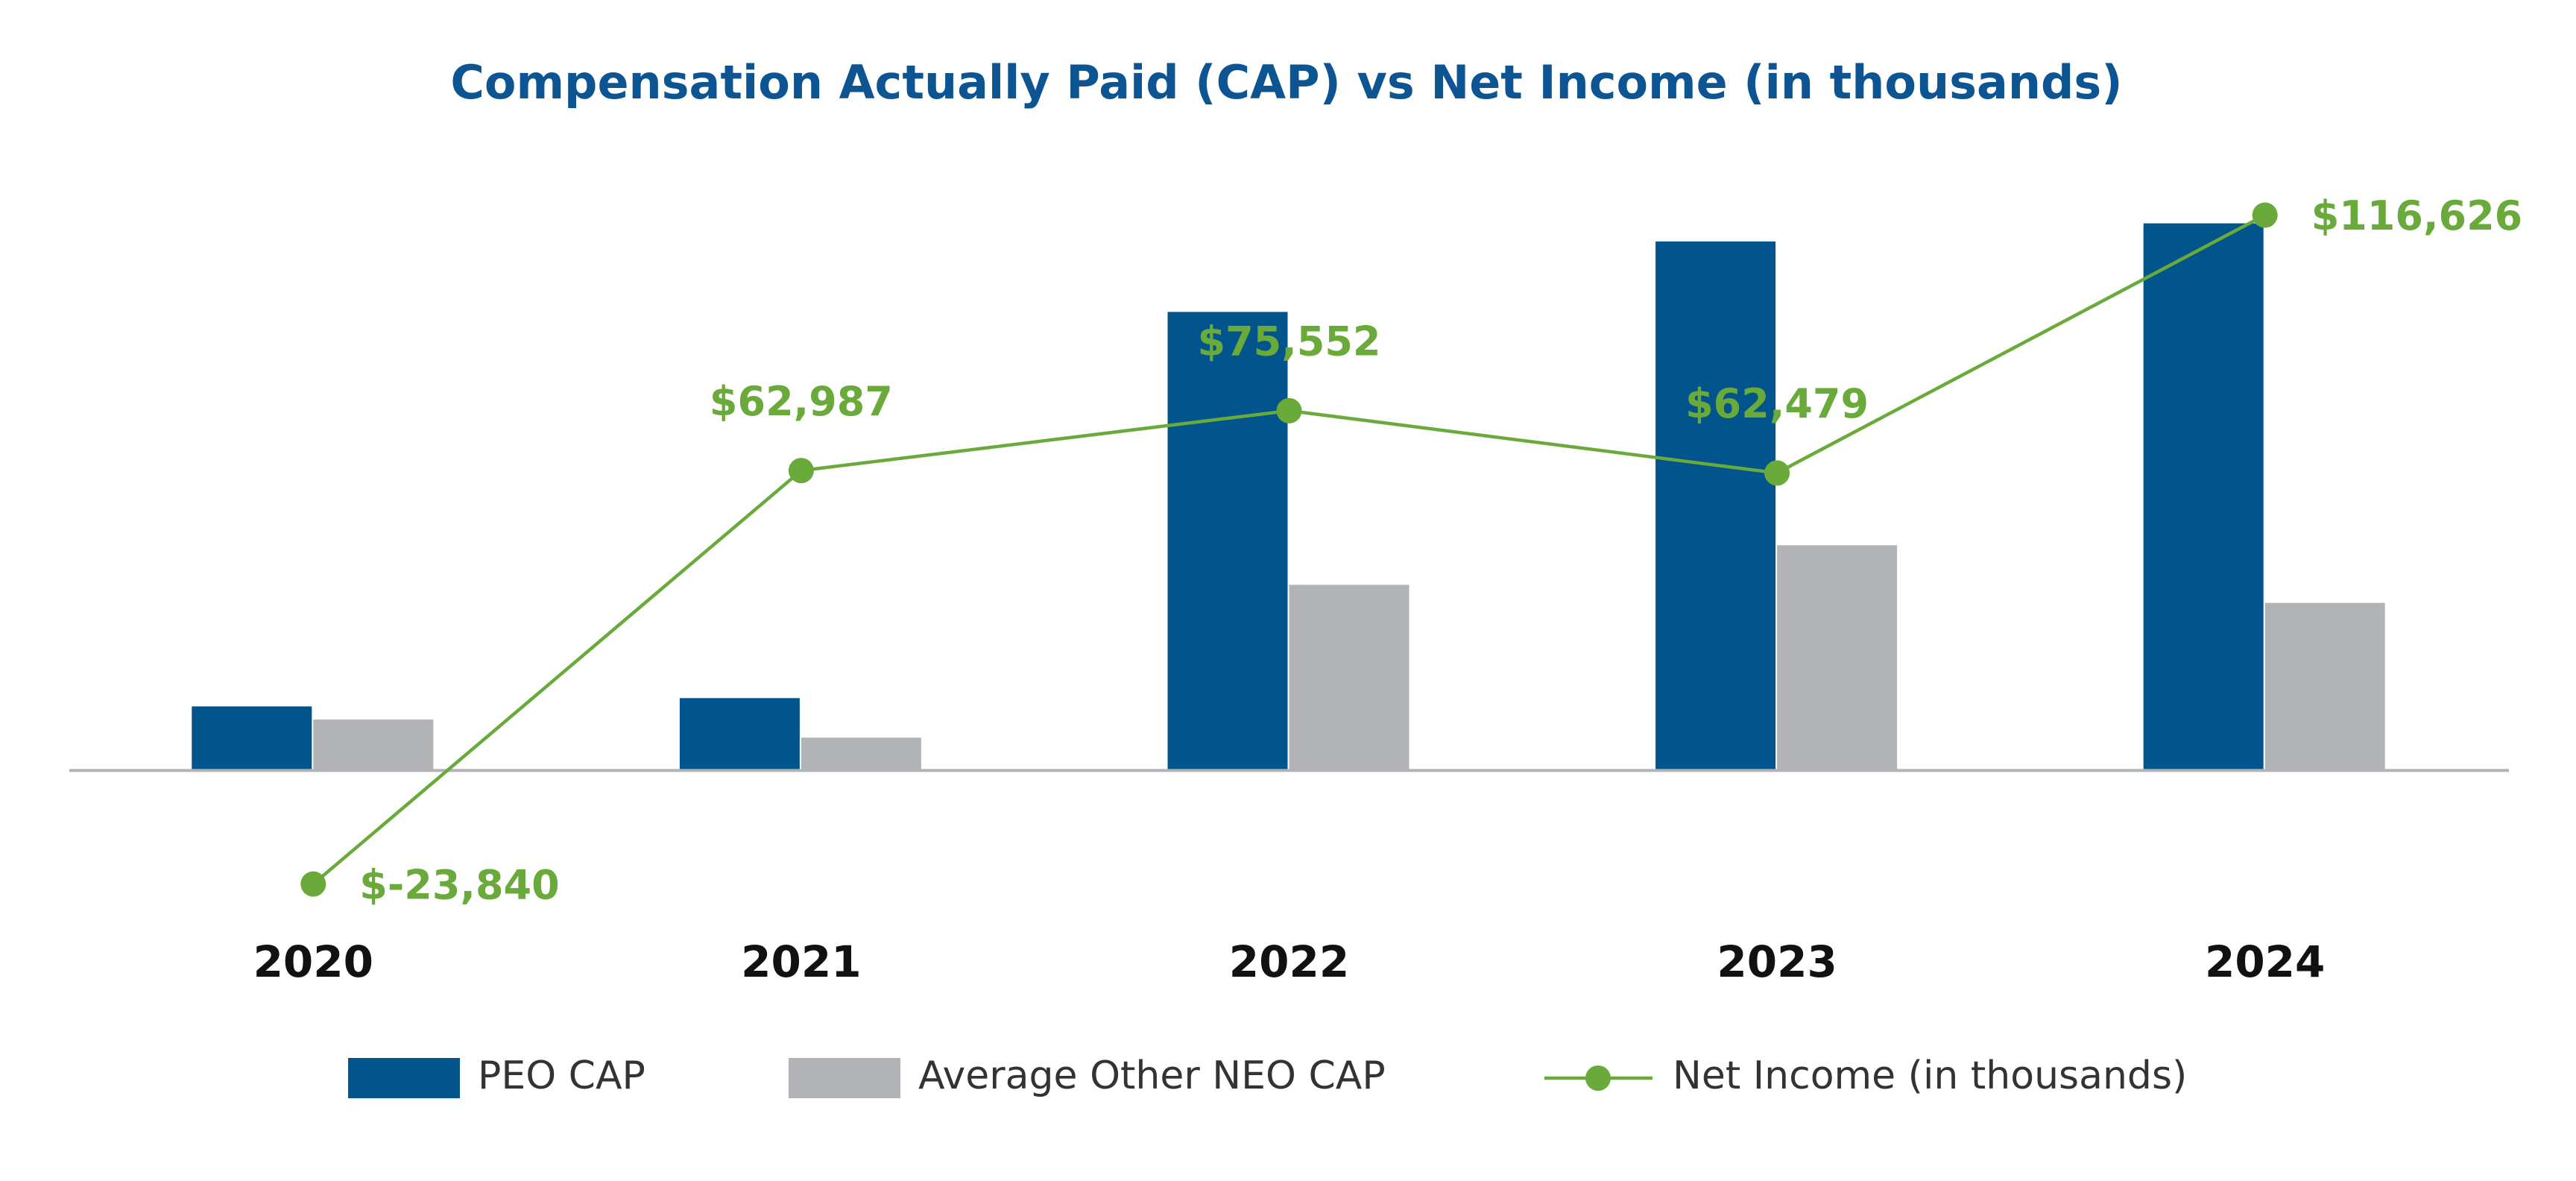  I want to click on legend-label: Average Other NEO CAP, so click(1152, 1076).